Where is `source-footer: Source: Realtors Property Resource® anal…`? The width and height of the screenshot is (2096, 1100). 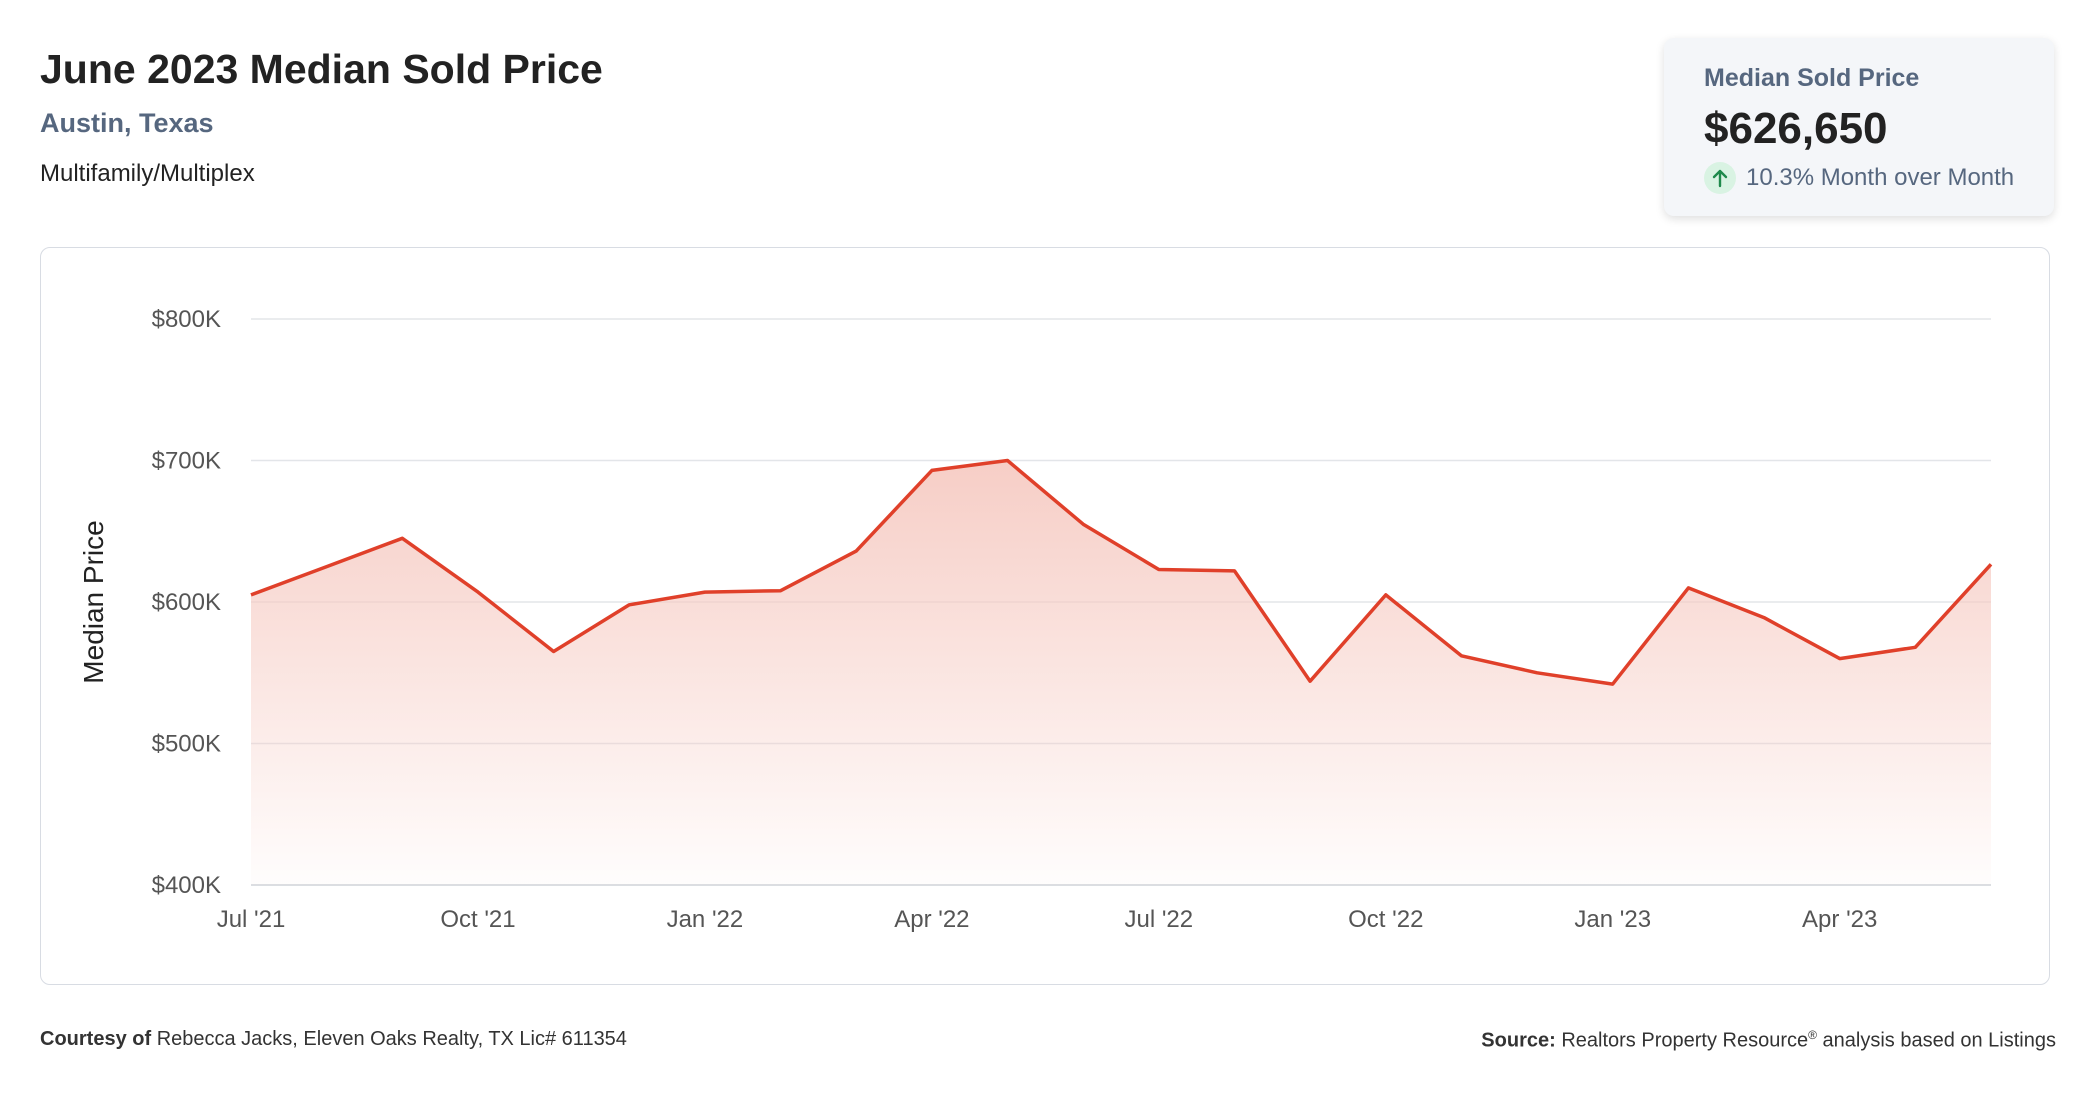 source-footer: Source: Realtors Property Resource® anal… is located at coordinates (1768, 1040).